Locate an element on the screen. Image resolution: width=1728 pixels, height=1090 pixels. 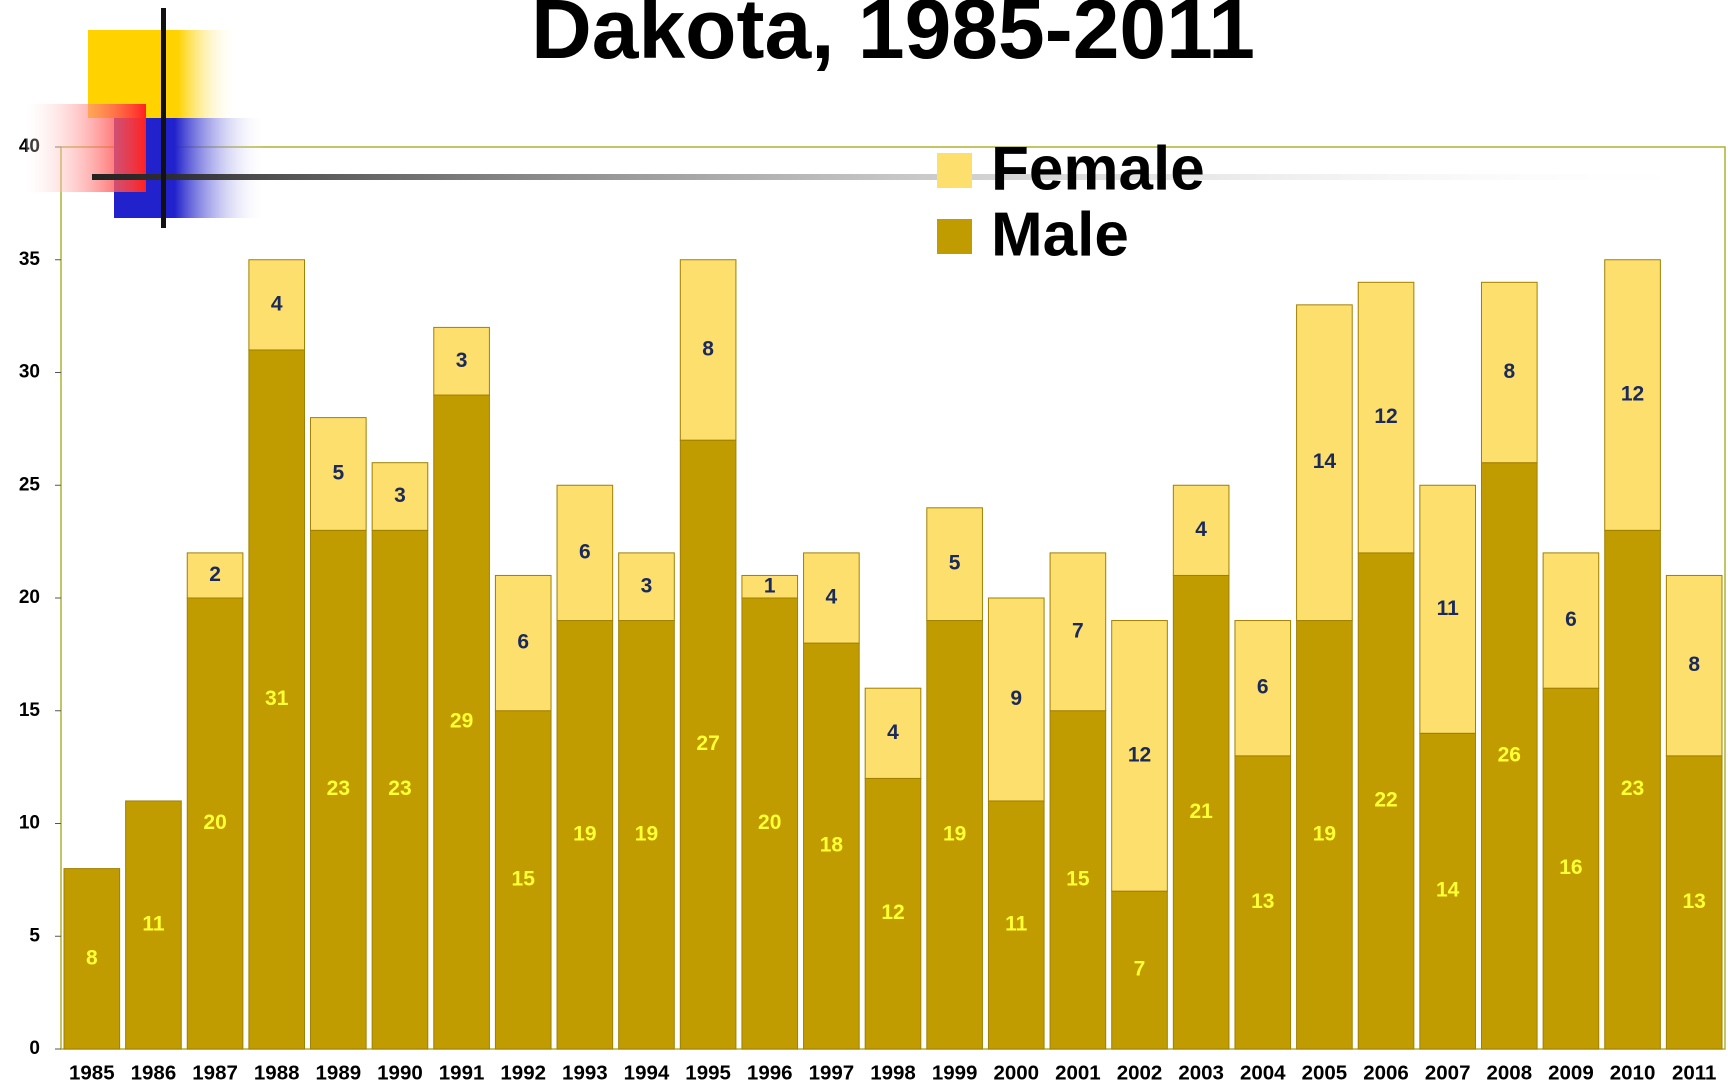
legend-swatch is located at coordinates (954, 170).